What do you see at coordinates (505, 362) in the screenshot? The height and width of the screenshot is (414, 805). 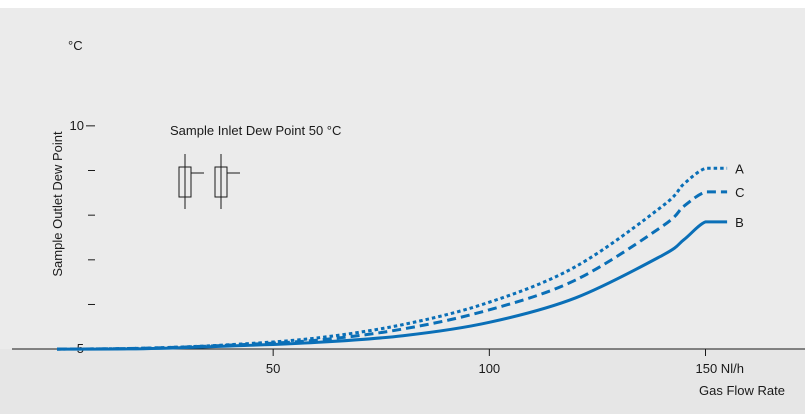 I see `x-axis-ticks: 50 100 150 Nl/h` at bounding box center [505, 362].